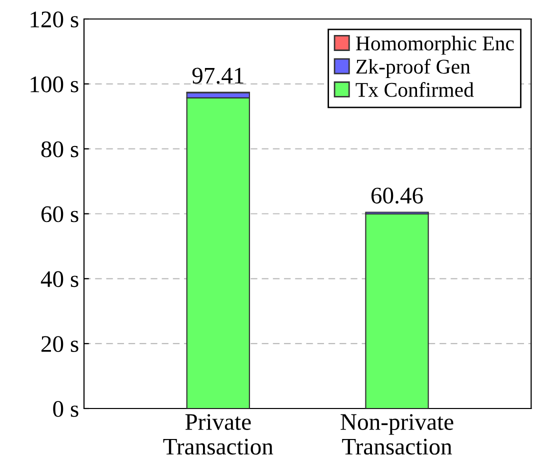  I want to click on y-tick-label: 100 s, so click(54, 84).